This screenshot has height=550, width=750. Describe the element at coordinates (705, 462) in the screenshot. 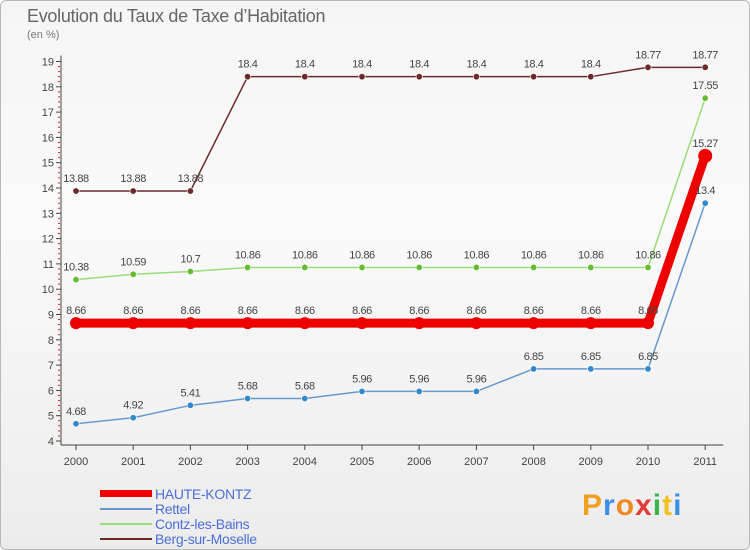

I see `x-tick-label: 2011` at that location.